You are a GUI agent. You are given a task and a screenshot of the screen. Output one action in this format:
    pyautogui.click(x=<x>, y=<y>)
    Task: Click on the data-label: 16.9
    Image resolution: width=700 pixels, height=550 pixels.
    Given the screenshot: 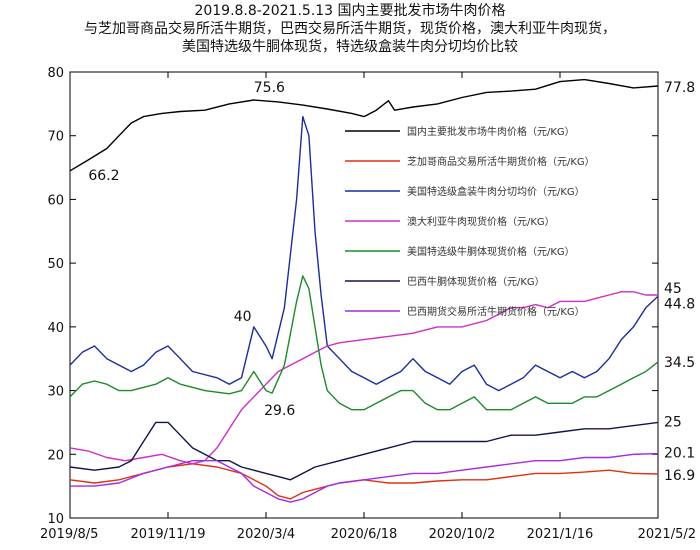 What is the action you would take?
    pyautogui.click(x=679, y=476)
    